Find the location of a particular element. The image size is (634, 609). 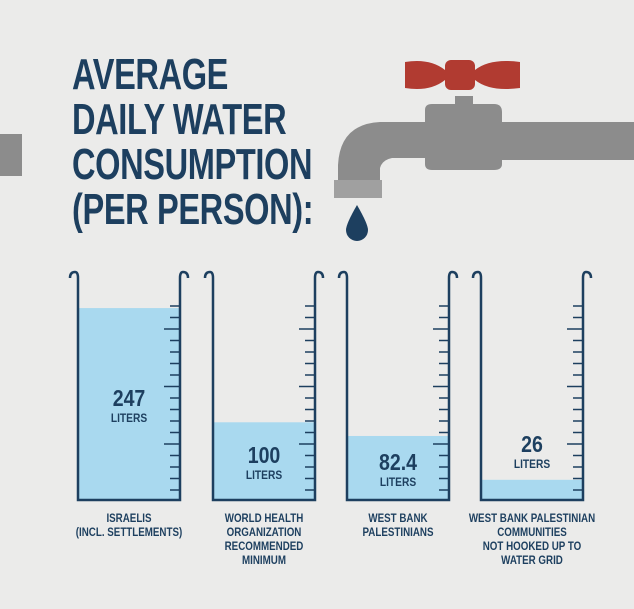

spout-tip is located at coordinates (358, 189).